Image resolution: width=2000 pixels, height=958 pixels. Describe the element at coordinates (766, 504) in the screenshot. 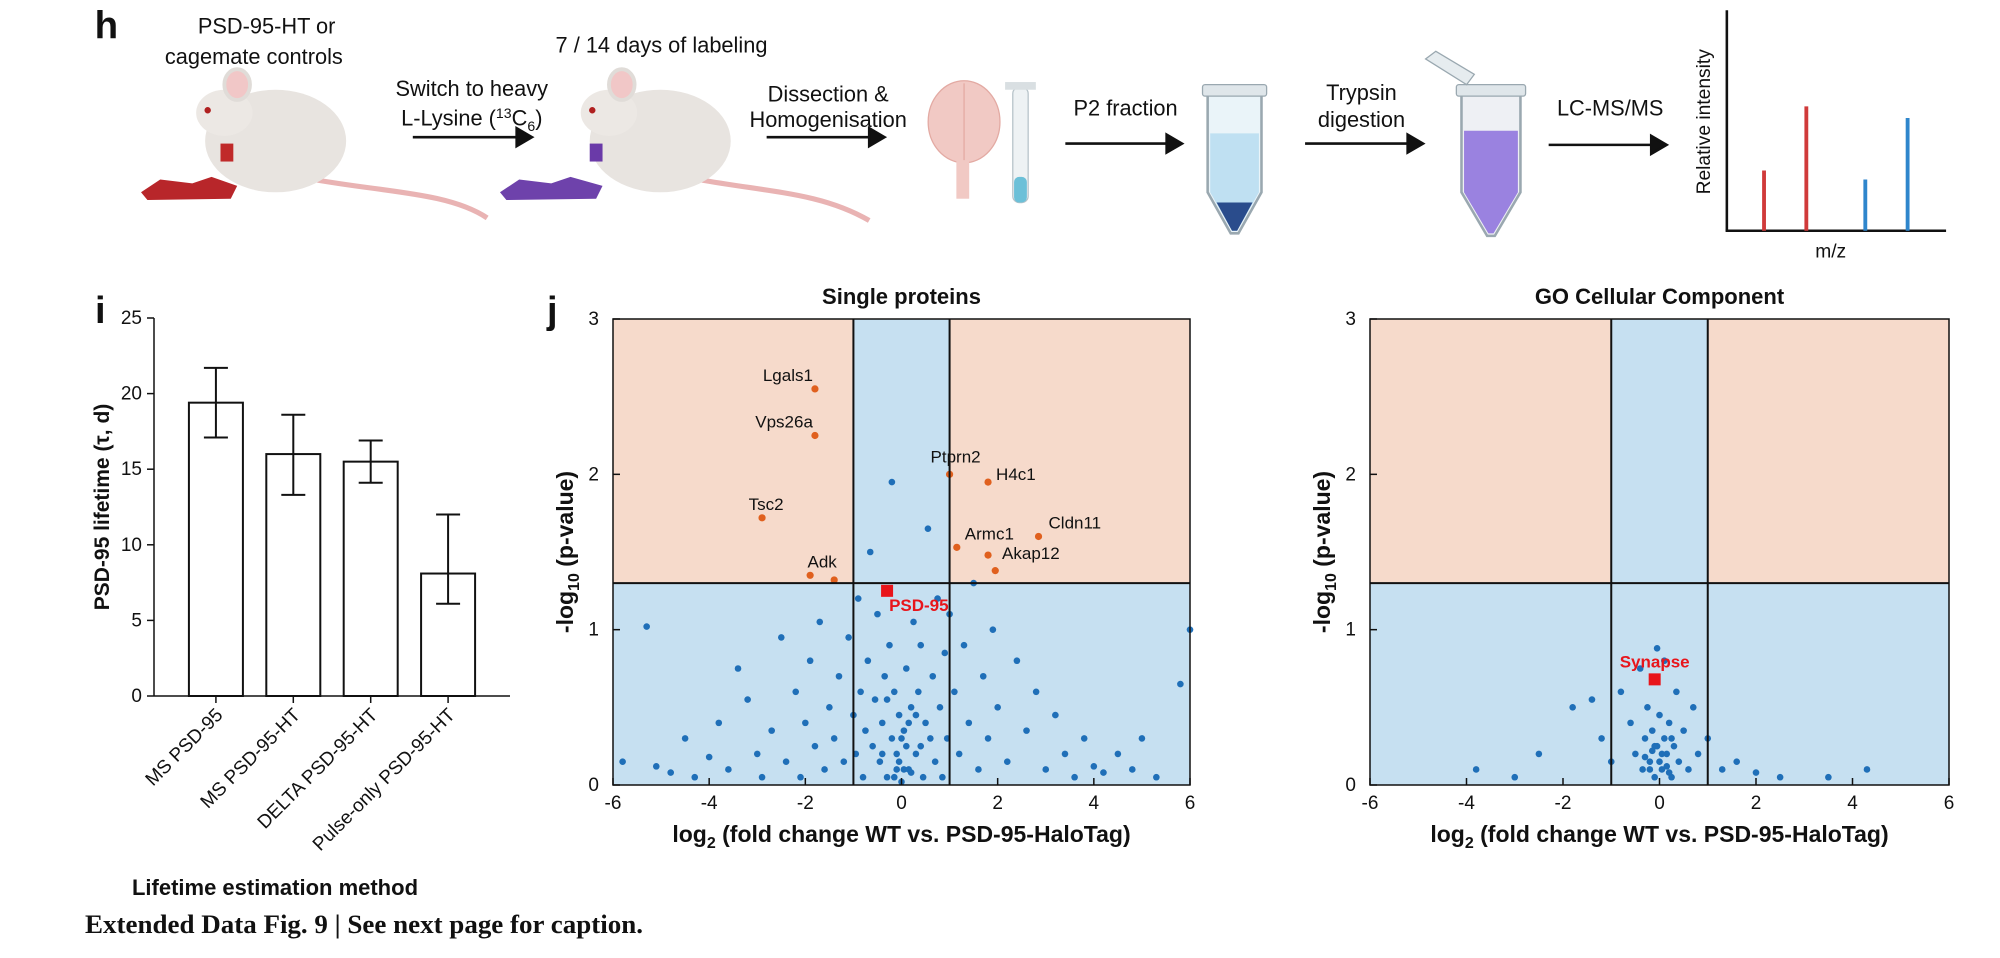

I see `point-label: Tsc2` at that location.